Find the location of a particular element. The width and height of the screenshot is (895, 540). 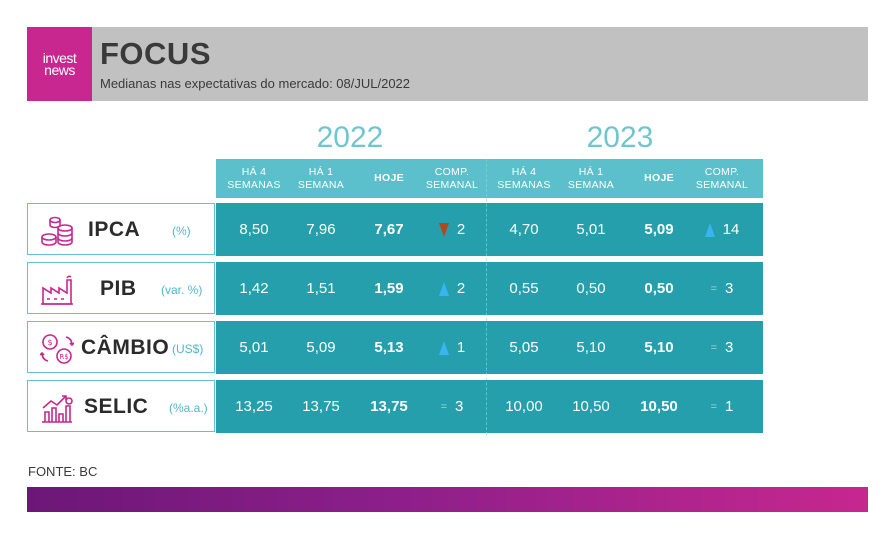

indicator-name: PIB is located at coordinates (118, 288).